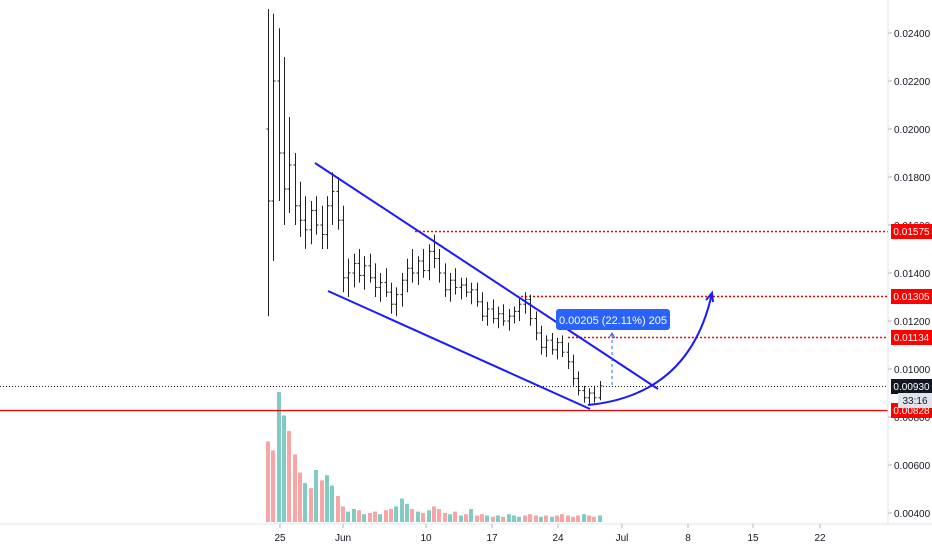 Image resolution: width=932 pixels, height=555 pixels. Describe the element at coordinates (280, 538) in the screenshot. I see `time-tick-label: 25` at that location.